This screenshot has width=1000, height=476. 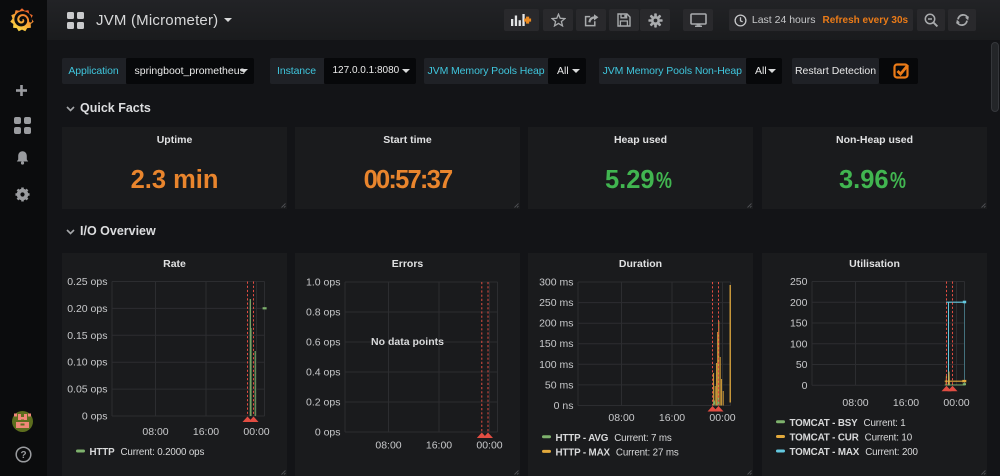 I want to click on svg-text: 200 ms, so click(x=556, y=324).